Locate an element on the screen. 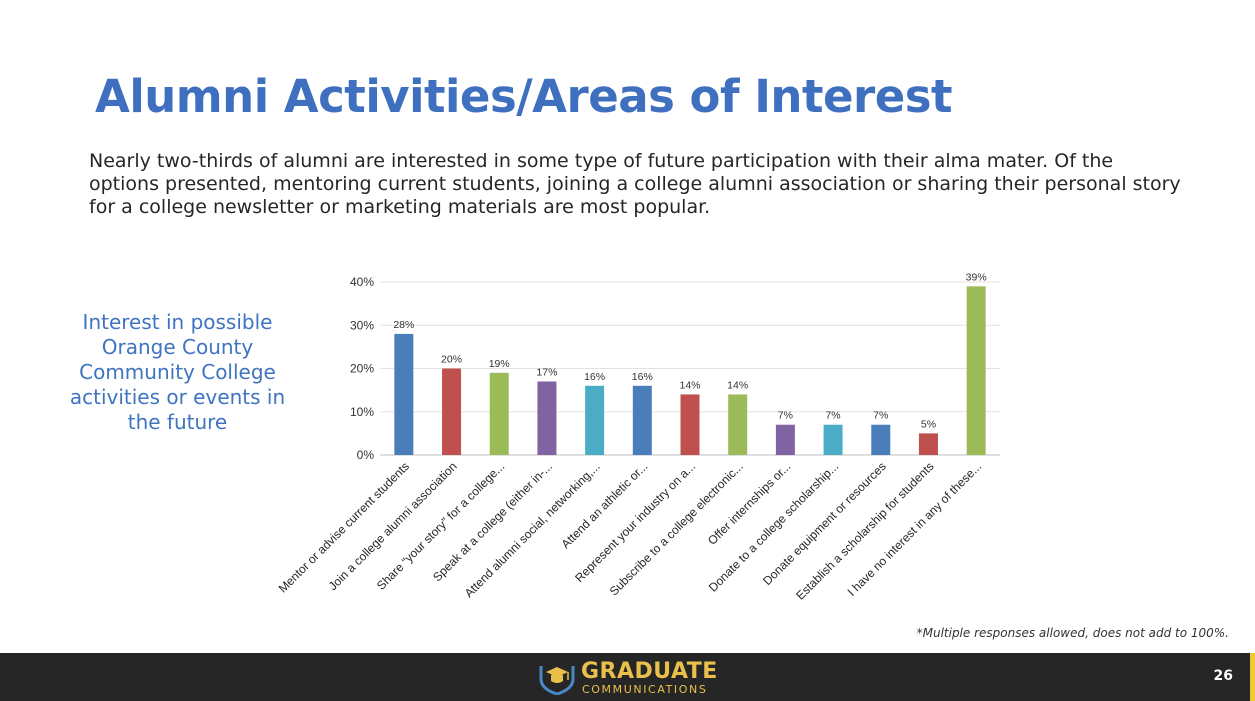  graduation-cap-shield-icon is located at coordinates (557, 680).